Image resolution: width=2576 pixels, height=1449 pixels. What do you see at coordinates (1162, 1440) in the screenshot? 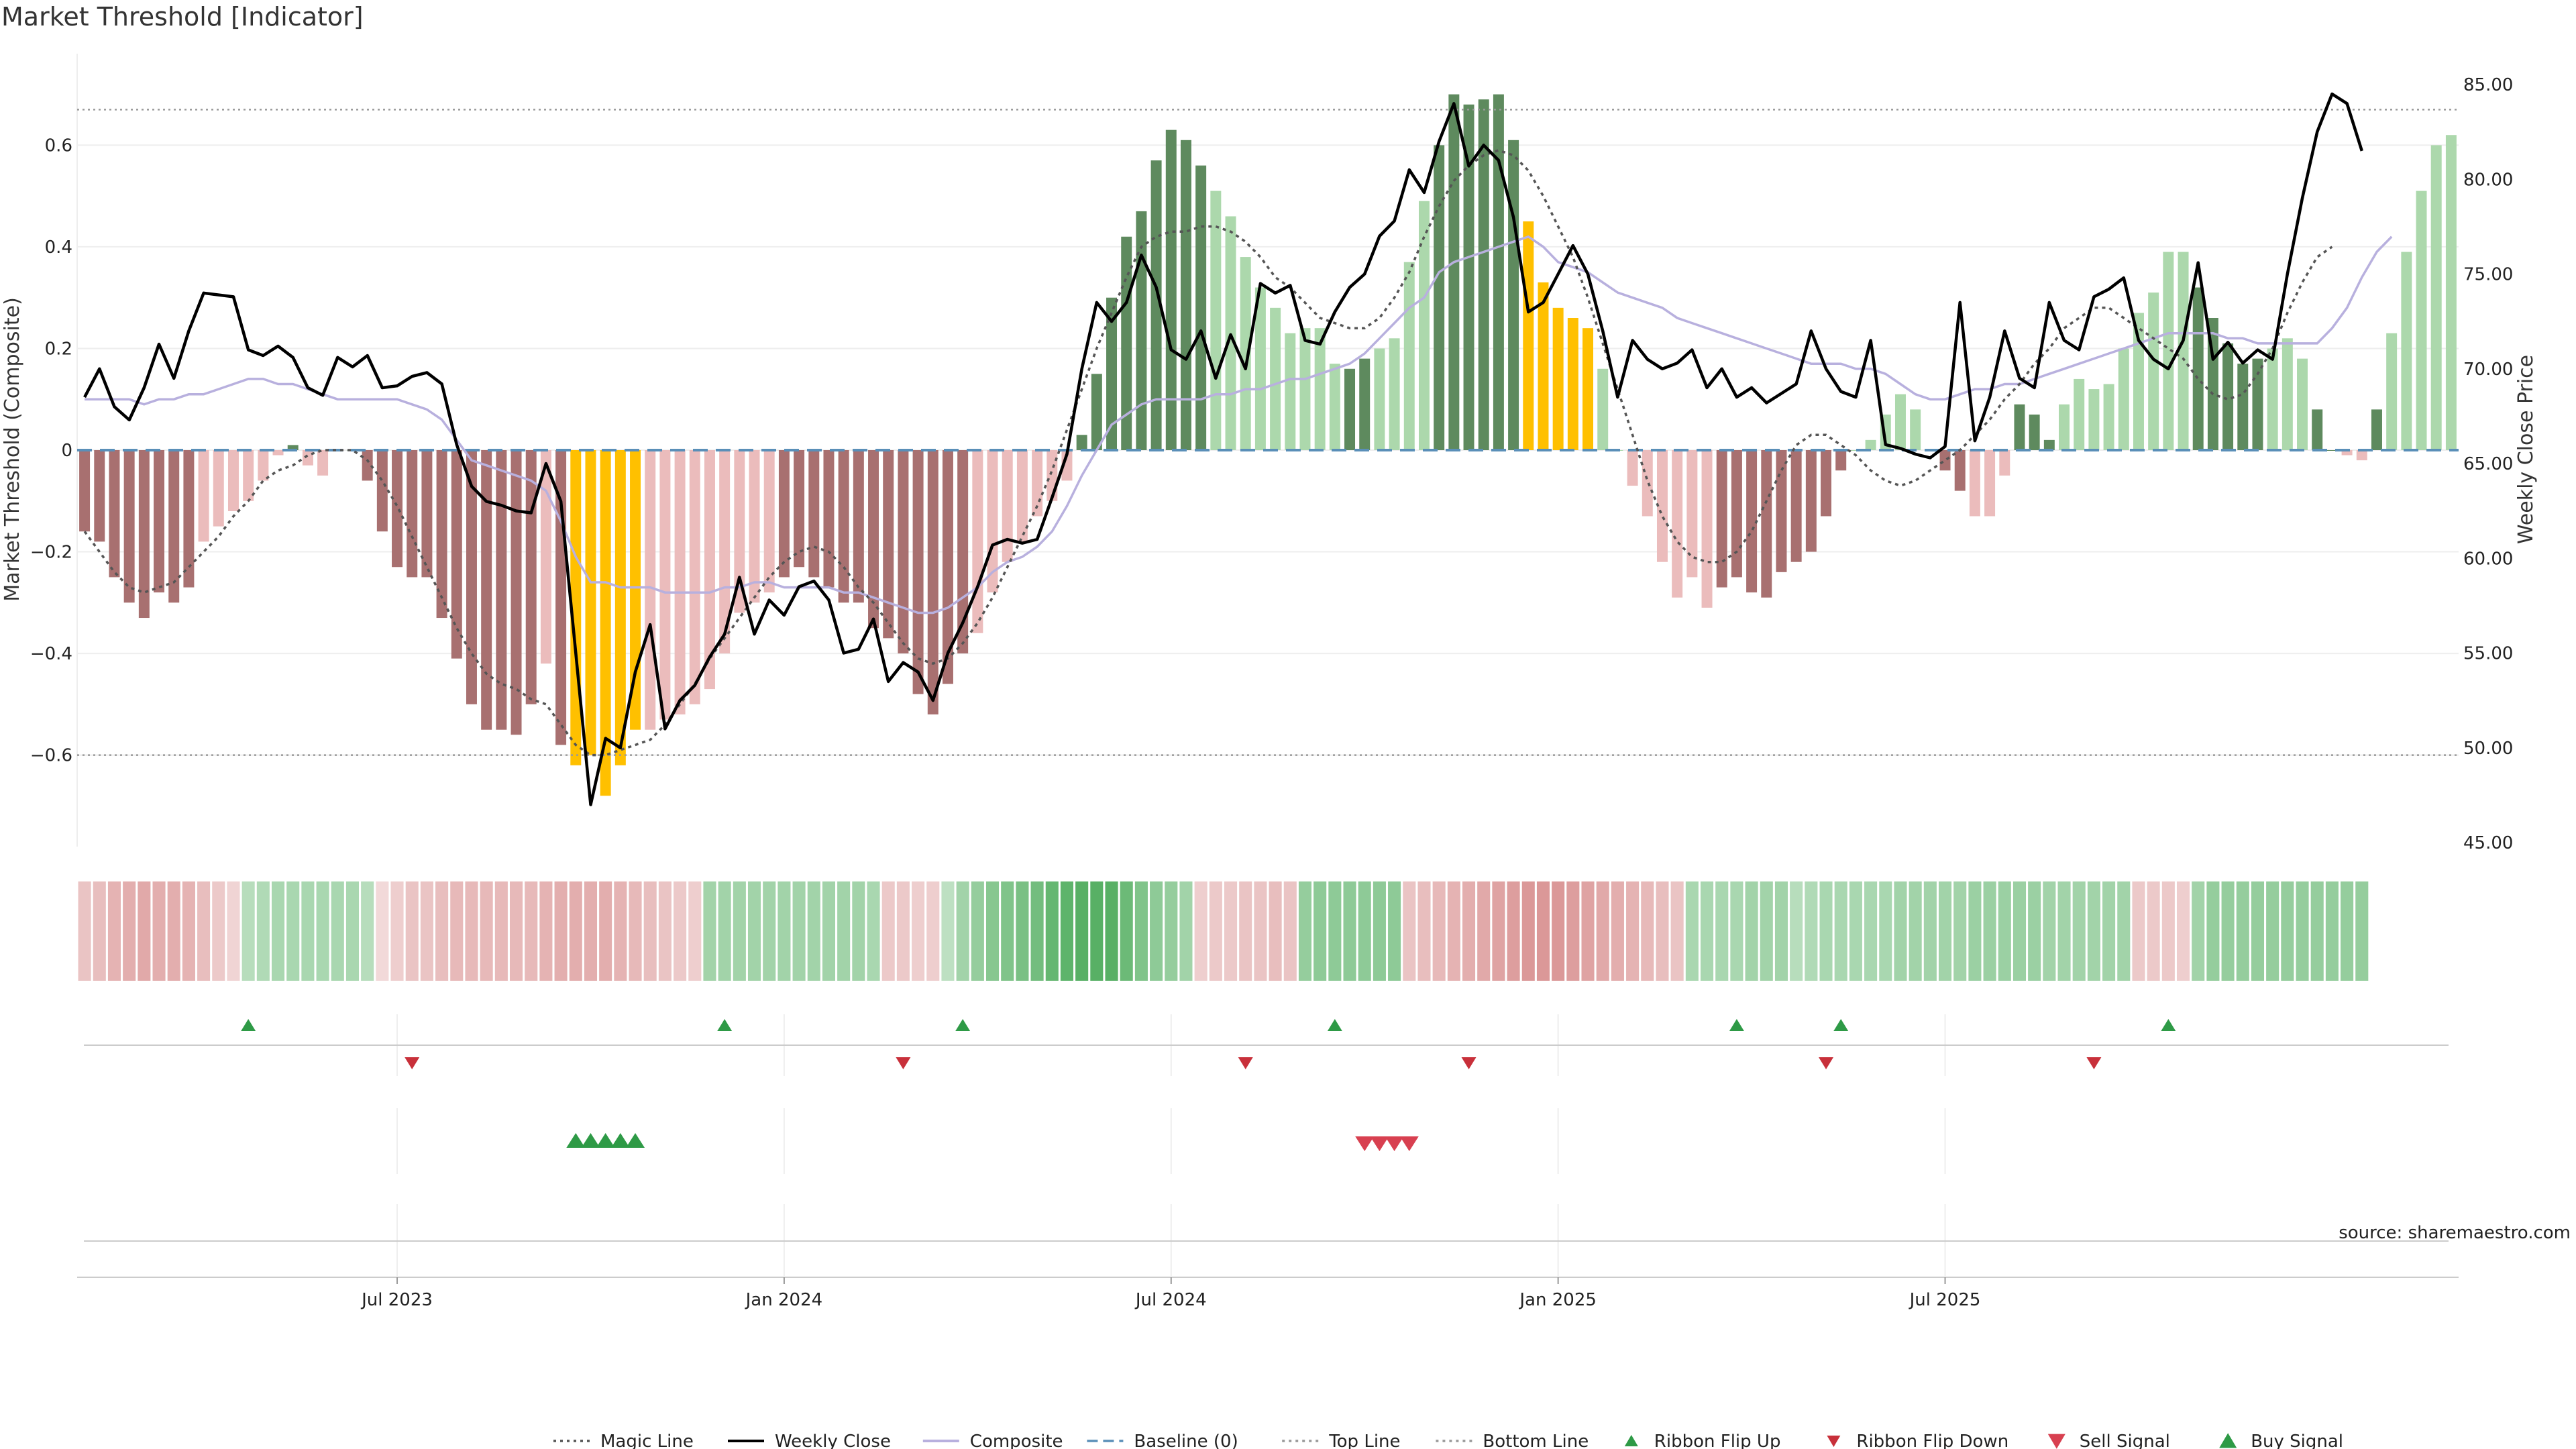
I see `legend-item-baseline-0: Baseline (0)` at bounding box center [1162, 1440].